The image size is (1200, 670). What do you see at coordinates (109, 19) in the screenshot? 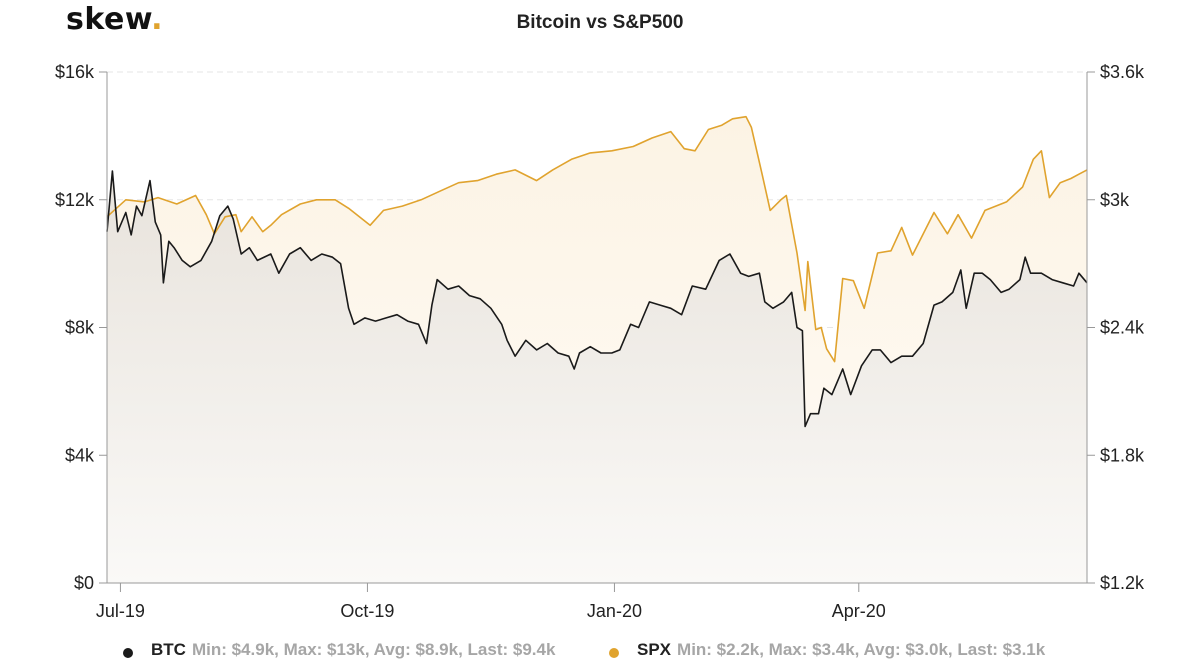
I see `logo-text: skew` at bounding box center [109, 19].